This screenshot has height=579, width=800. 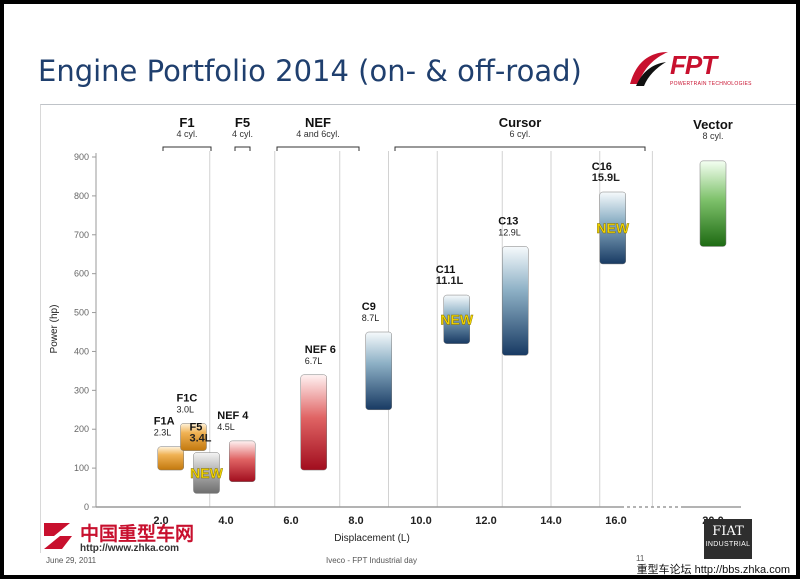 What do you see at coordinates (290, 521) in the screenshot?
I see `x-tick-label-6.0: 6.0` at bounding box center [290, 521].